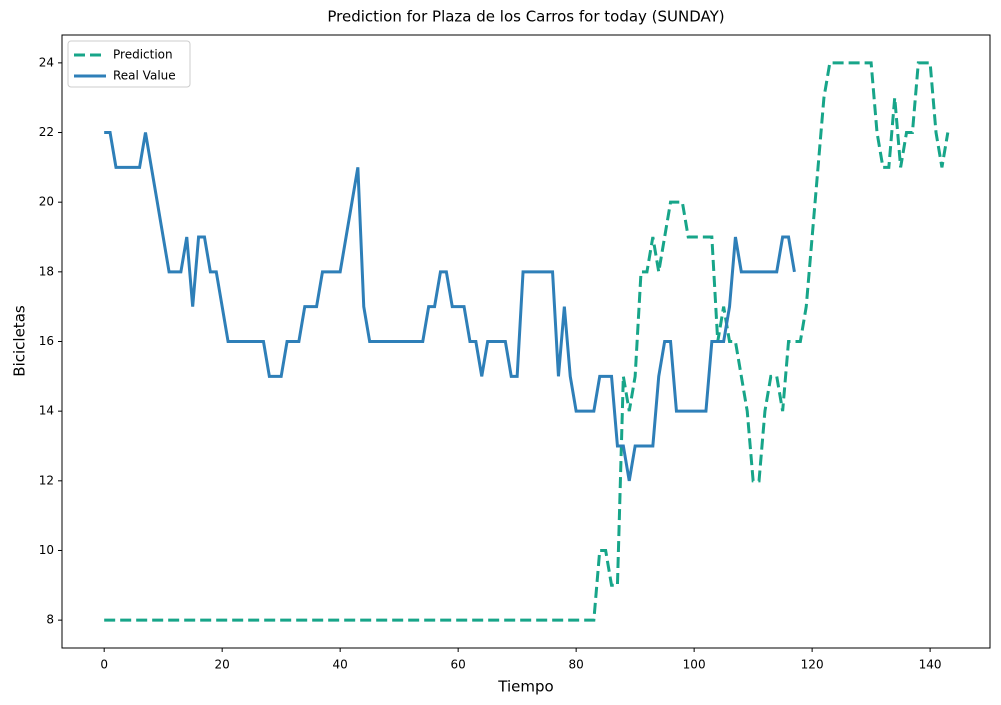 This screenshot has width=1001, height=705. What do you see at coordinates (46, 411) in the screenshot?
I see `y-tick-label: 14` at bounding box center [46, 411].